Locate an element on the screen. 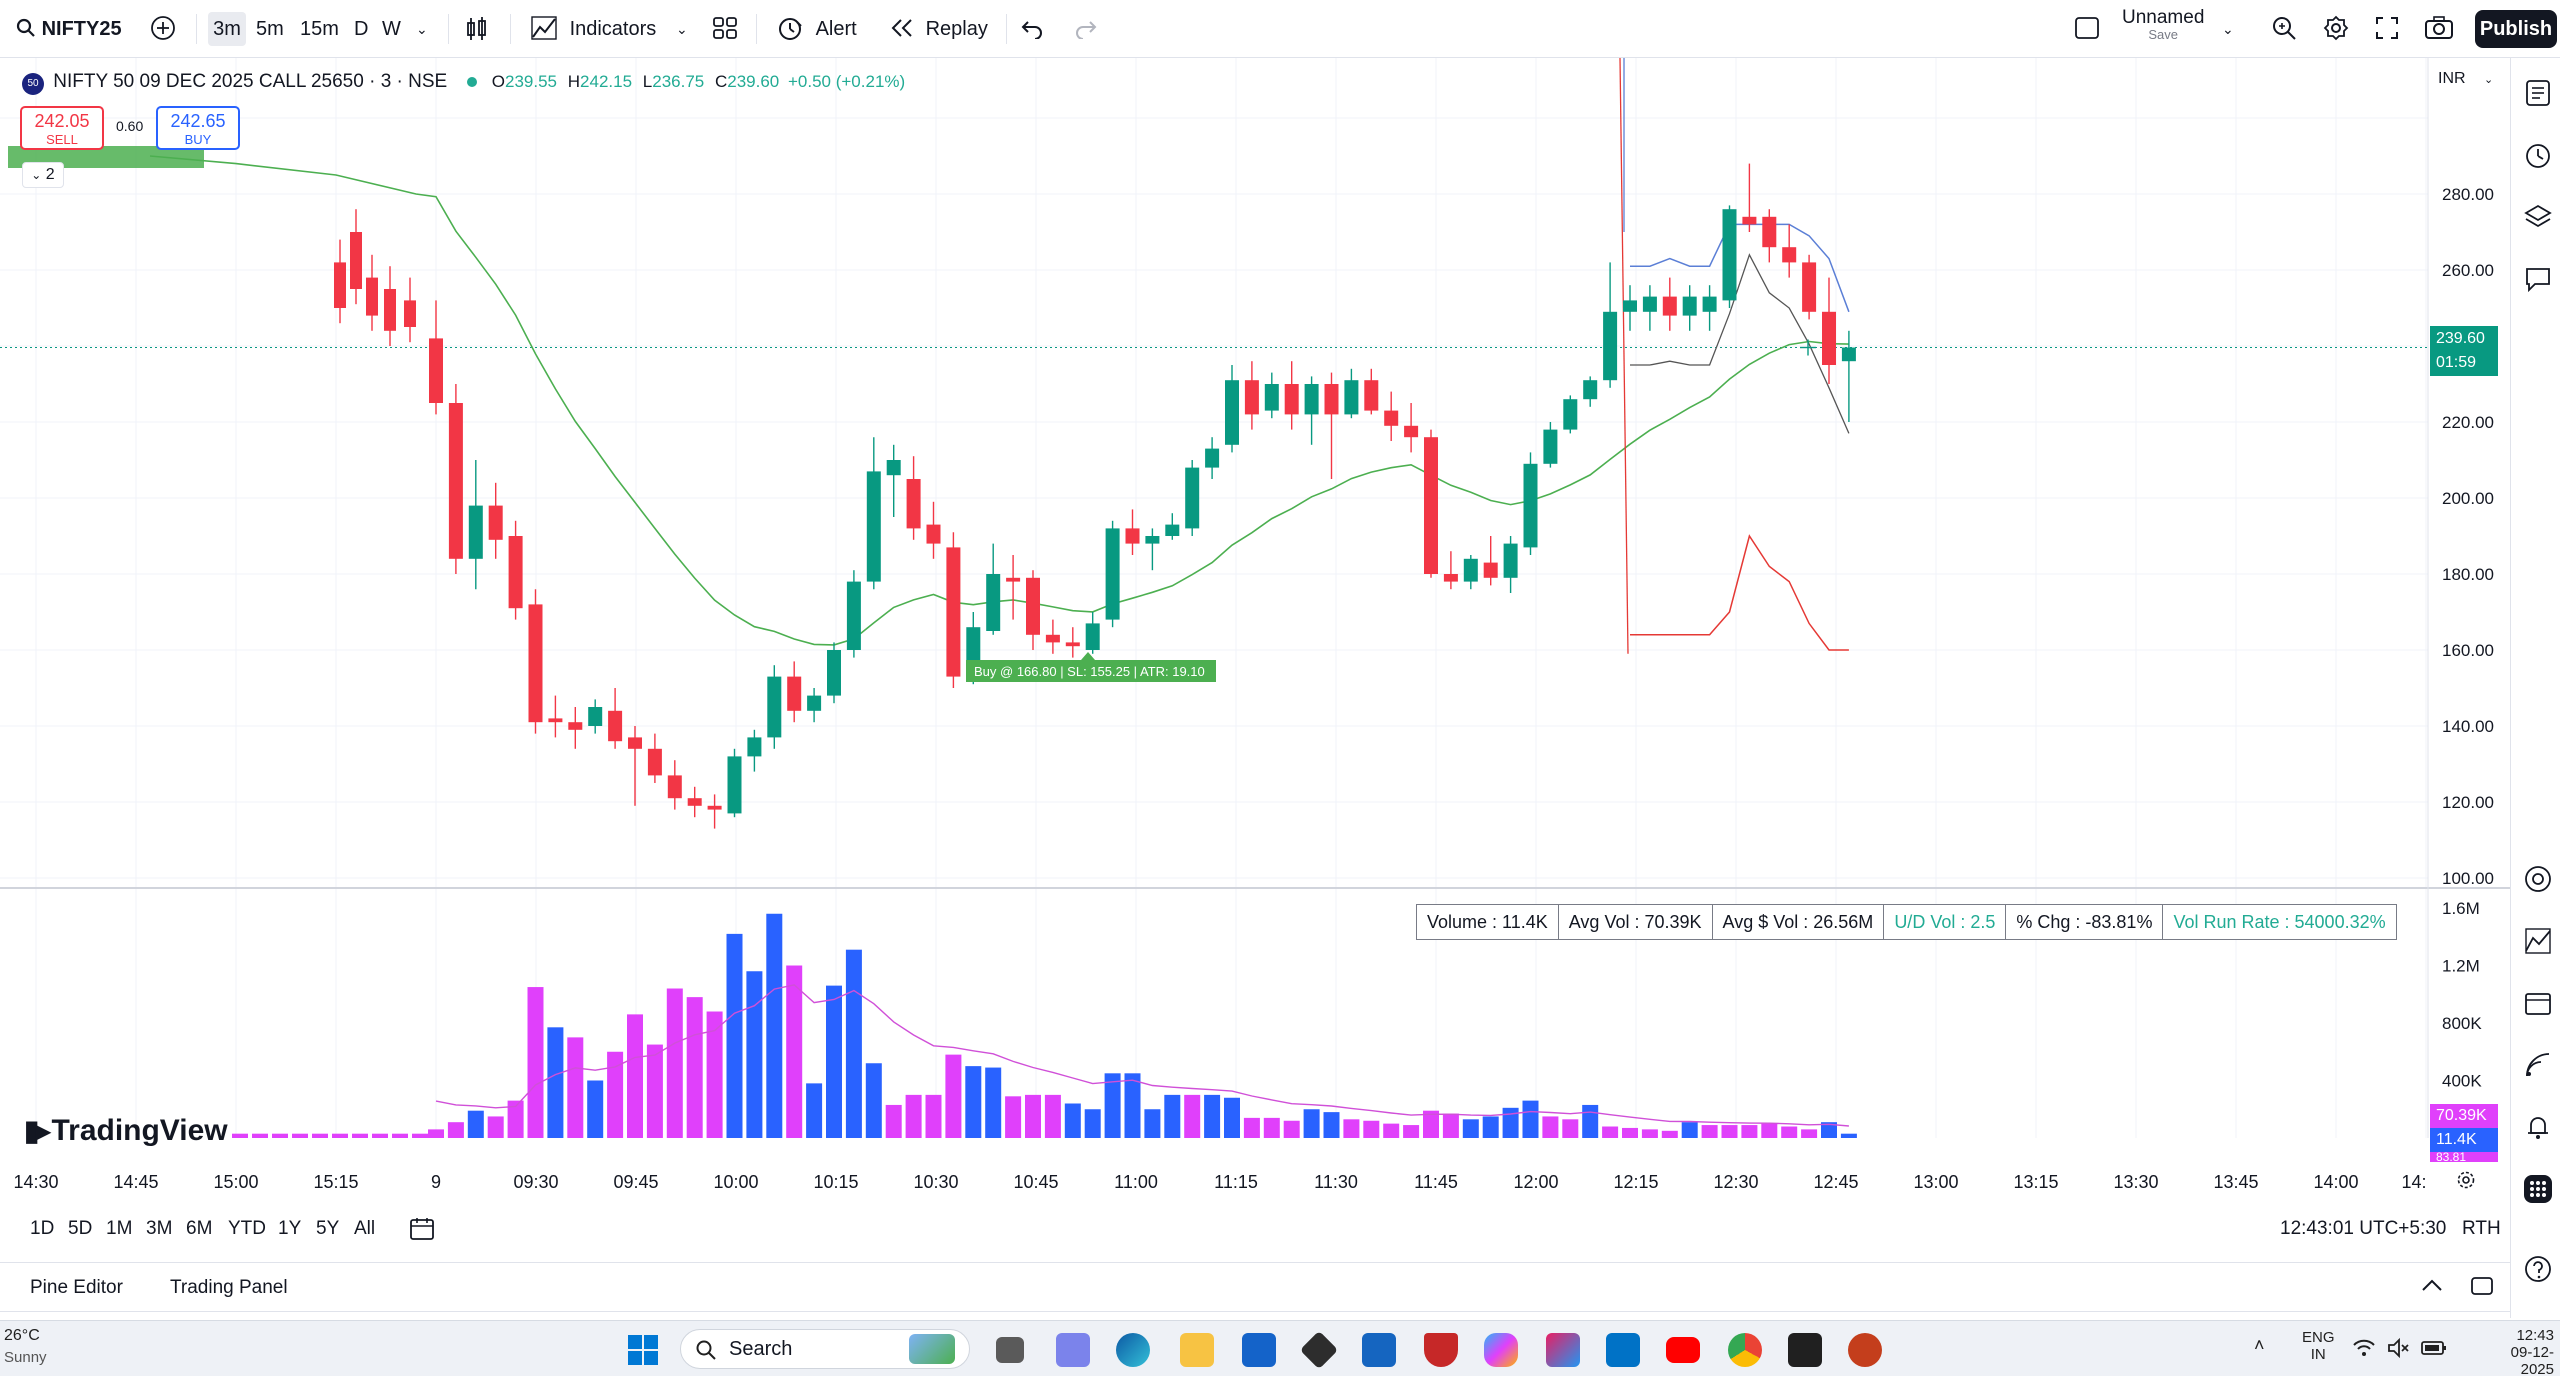  layers-icon is located at coordinates (2538, 217).